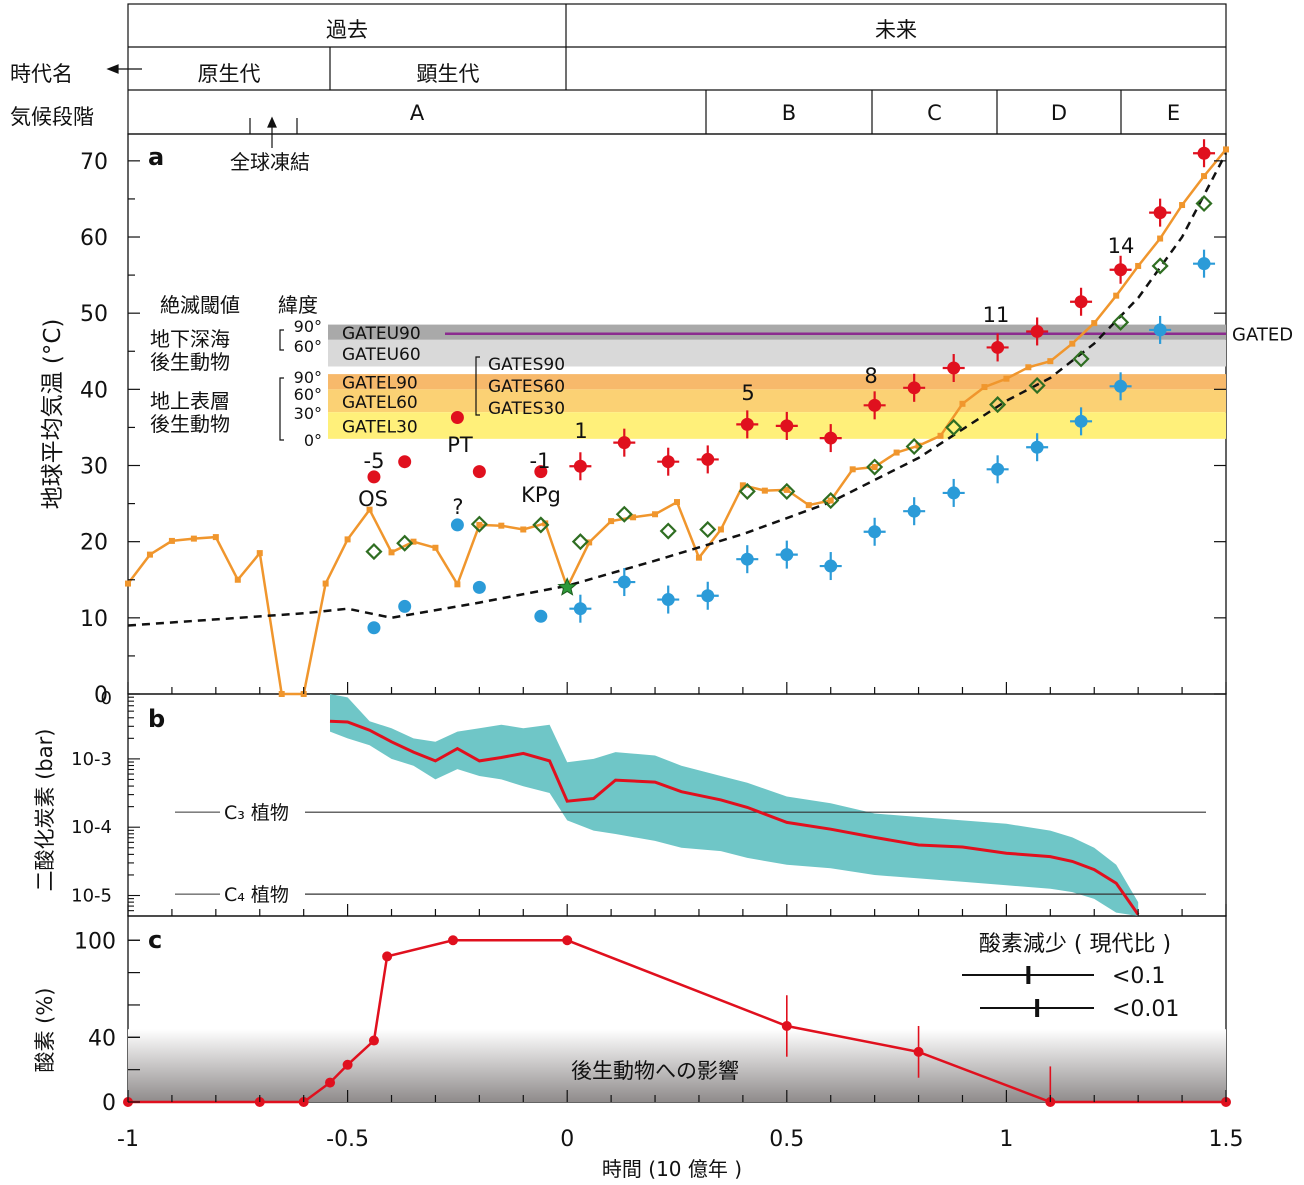 The height and width of the screenshot is (1185, 1304). What do you see at coordinates (94, 543) in the screenshot?
I see `y-tick-label-a: 20` at bounding box center [94, 543].